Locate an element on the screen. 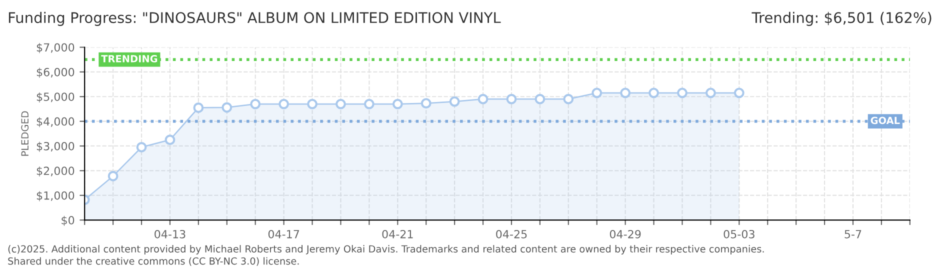 This screenshot has height=270, width=940. chart-subtitle: Trending: $6,501 (162%) is located at coordinates (842, 19).